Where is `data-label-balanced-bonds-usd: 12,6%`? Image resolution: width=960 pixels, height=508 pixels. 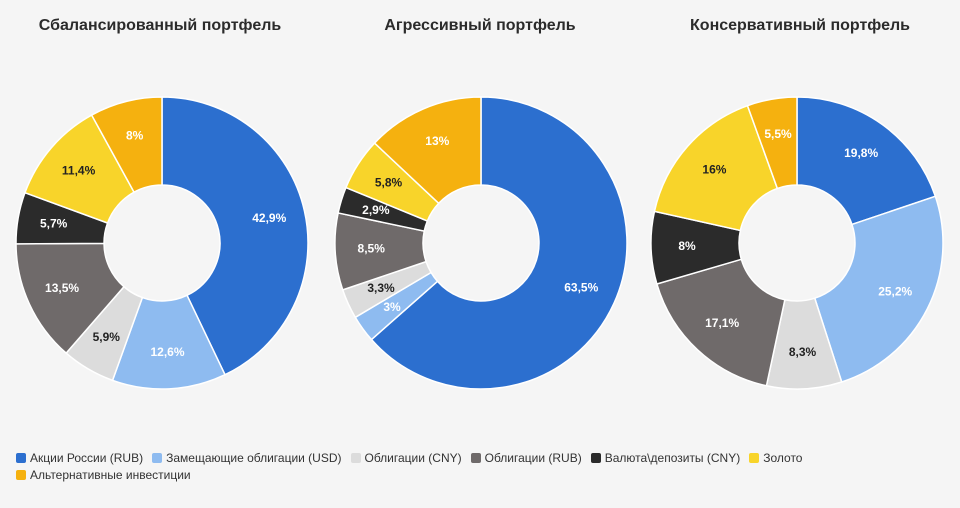
data-label-balanced-bonds-usd: 12,6% is located at coordinates (168, 352).